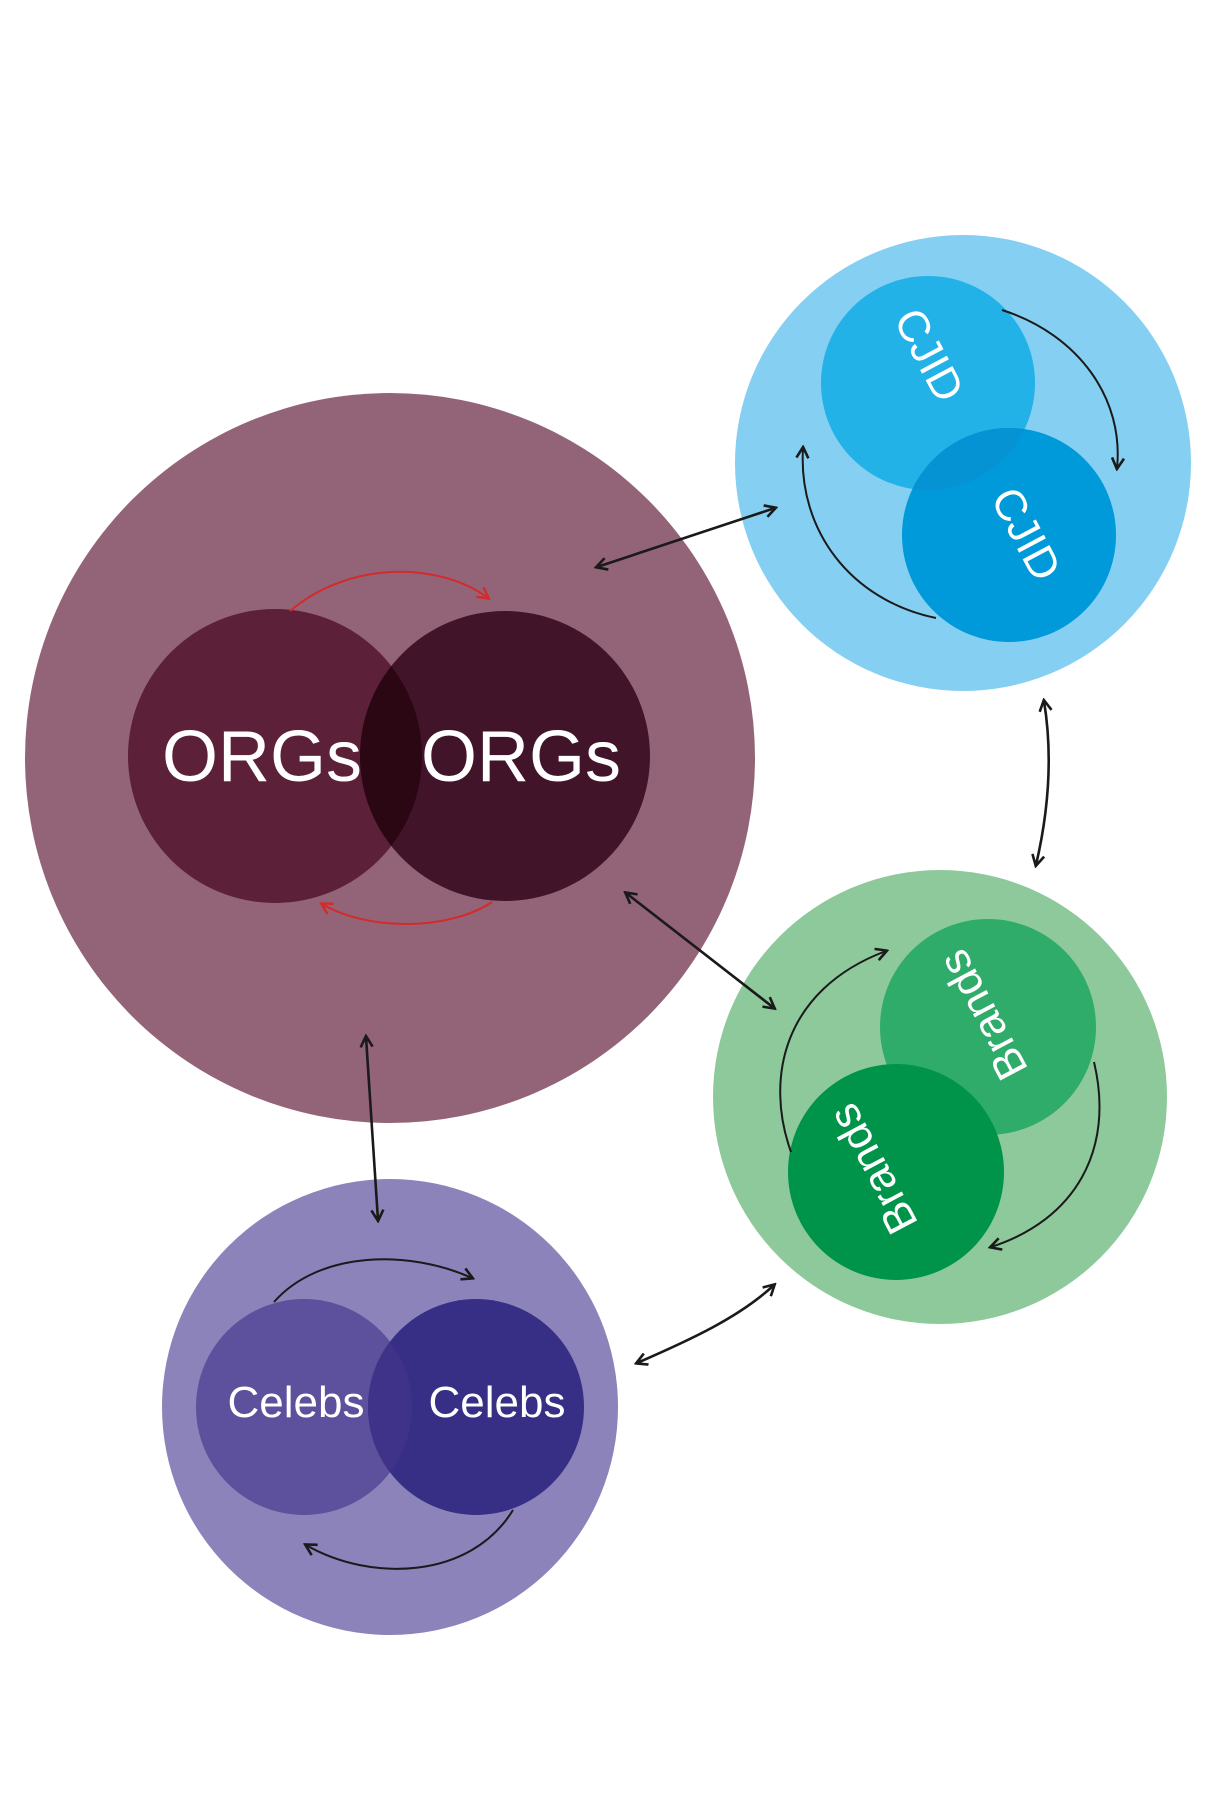 The image size is (1221, 1817). Describe the element at coordinates (1042, 783) in the screenshot. I see `connector-cjid-brands` at that location.